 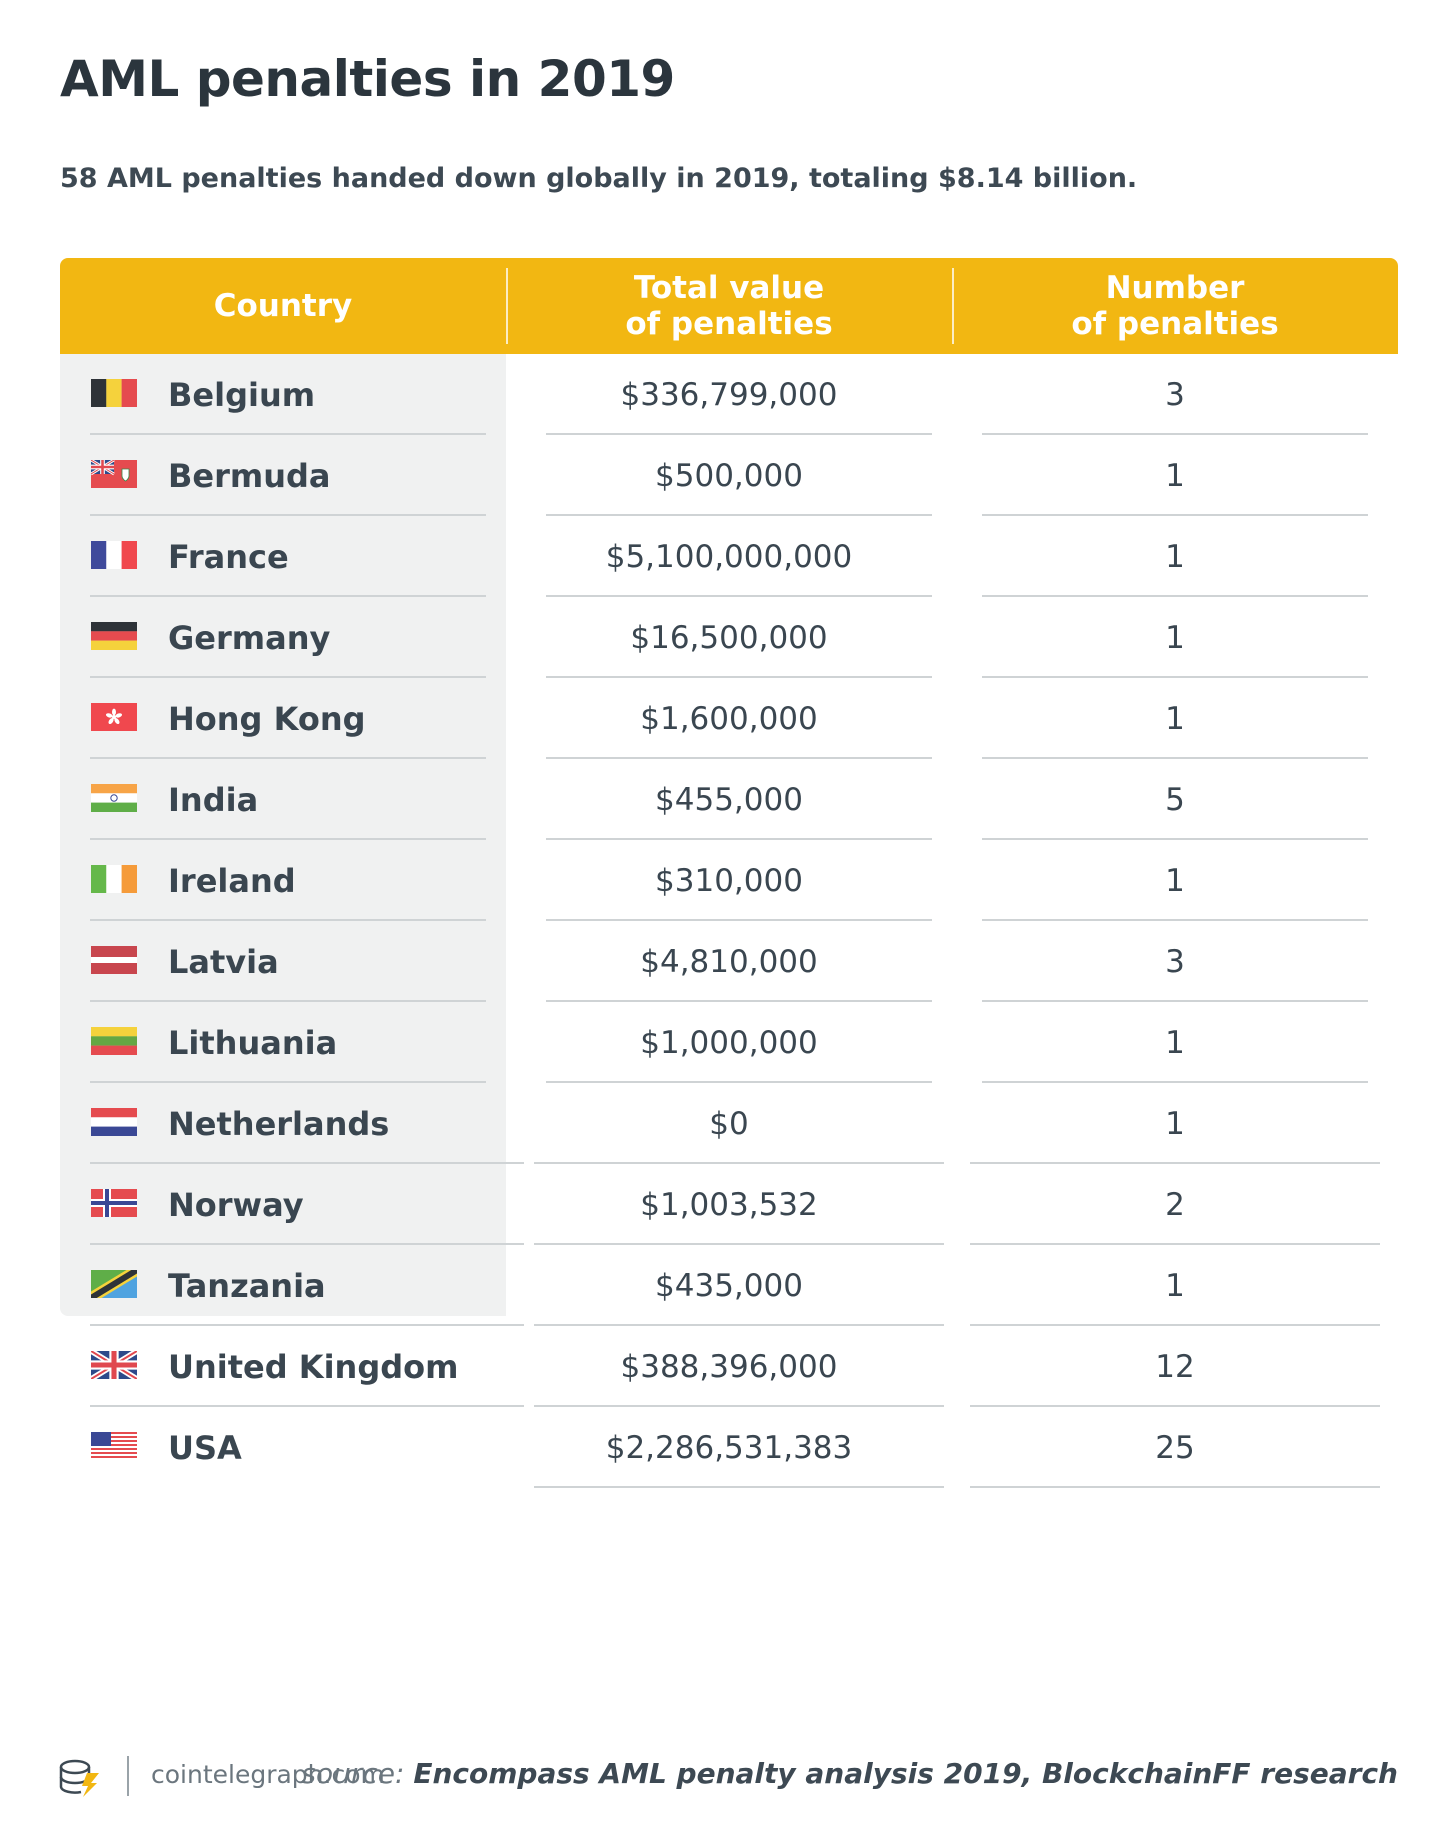 What do you see at coordinates (249, 475) in the screenshot?
I see `country-name: Bermuda` at bounding box center [249, 475].